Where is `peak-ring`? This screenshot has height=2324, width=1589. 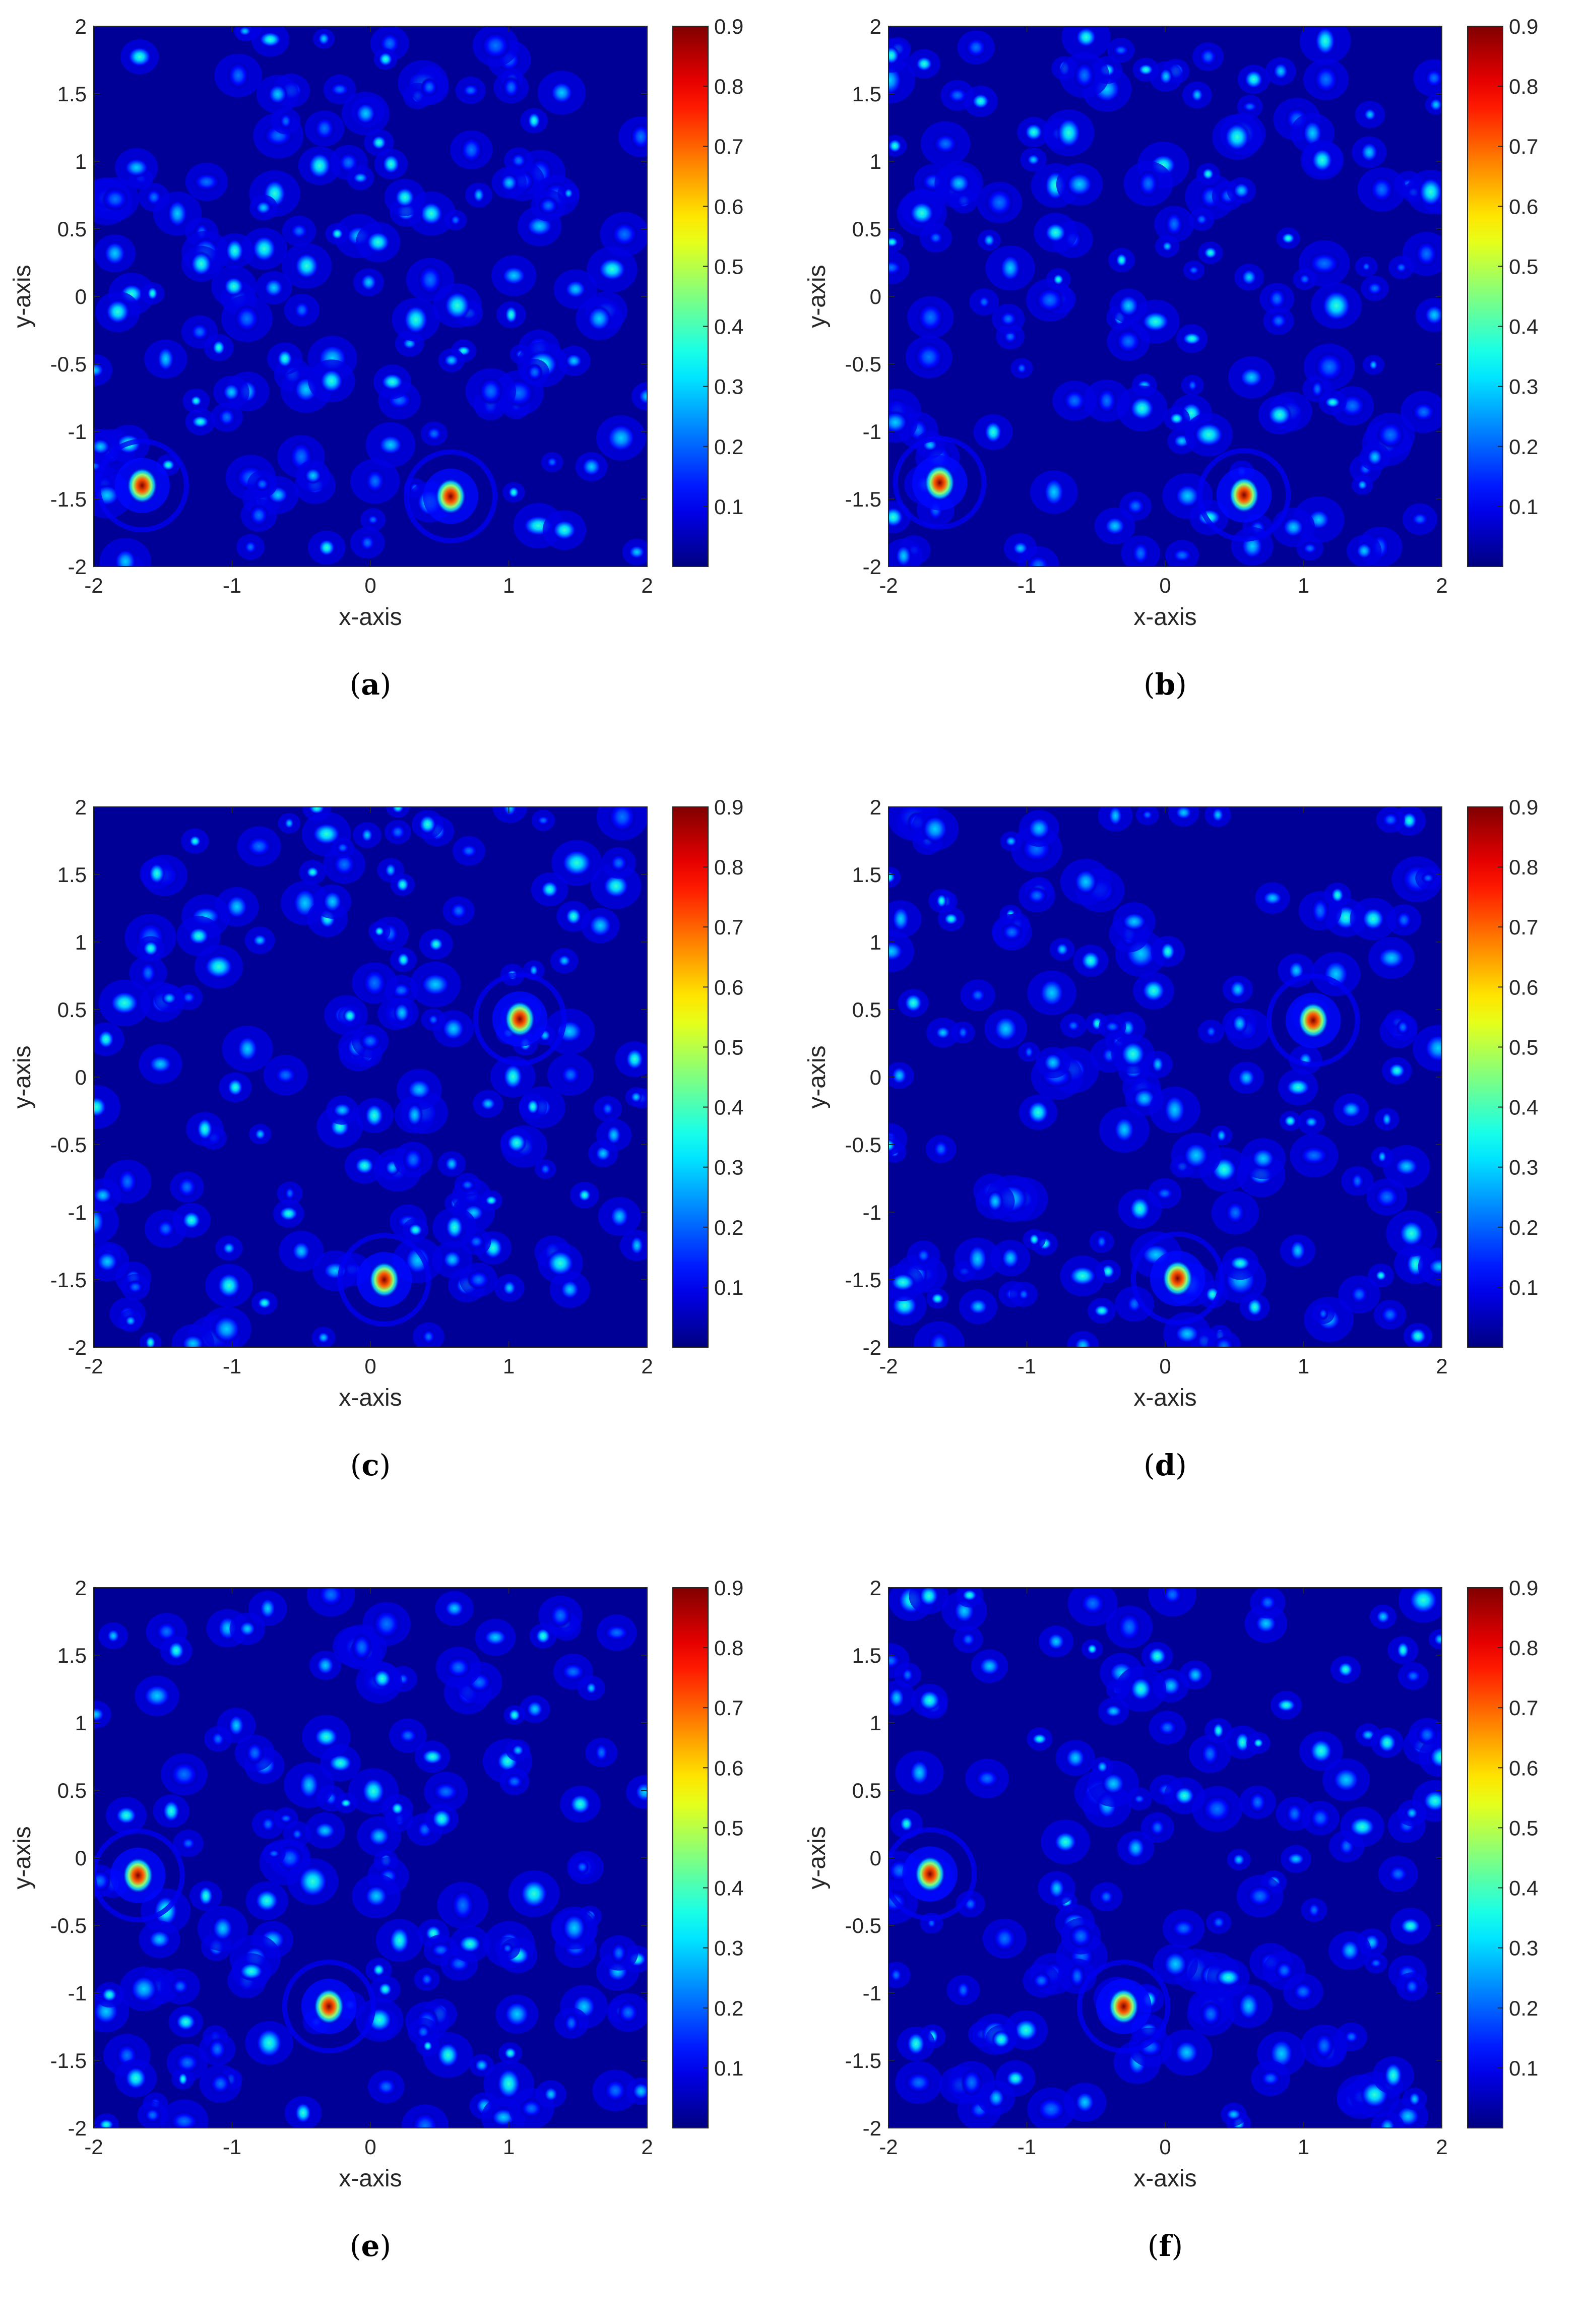
peak-ring is located at coordinates (520, 1019).